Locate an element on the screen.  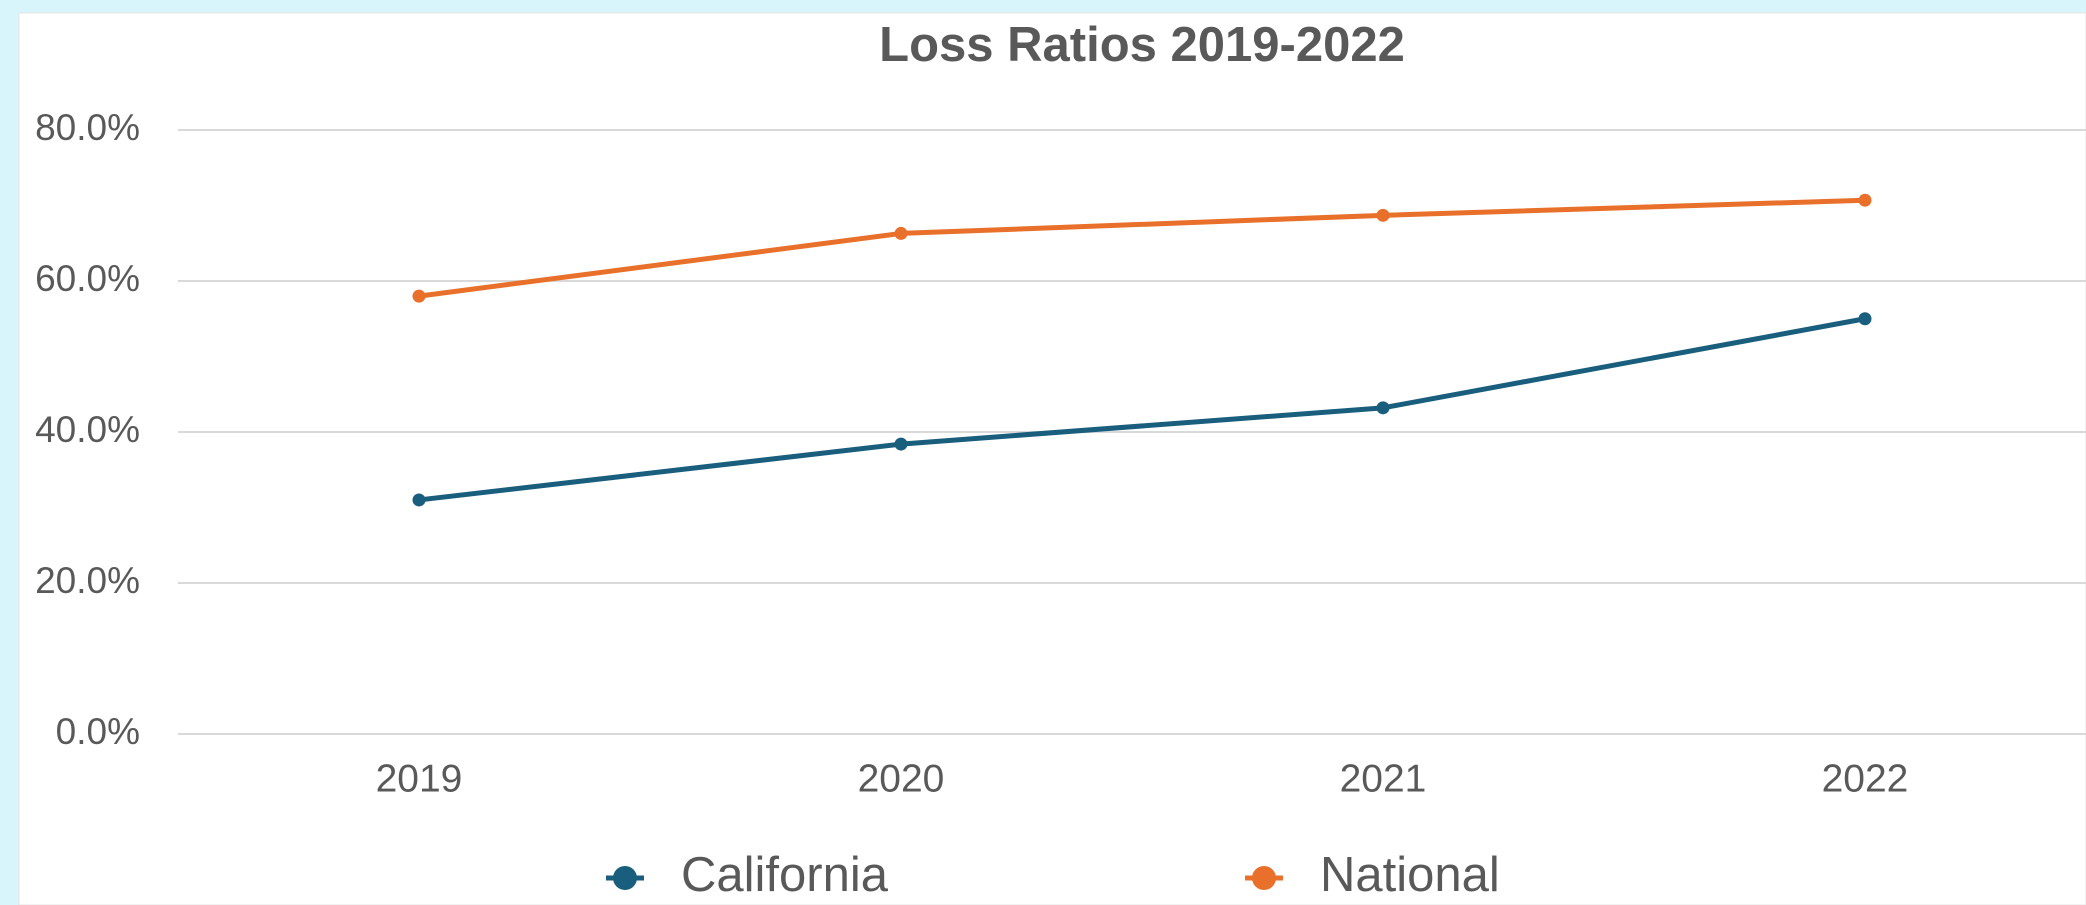
x-tick-label: 2021 is located at coordinates (1383, 778).